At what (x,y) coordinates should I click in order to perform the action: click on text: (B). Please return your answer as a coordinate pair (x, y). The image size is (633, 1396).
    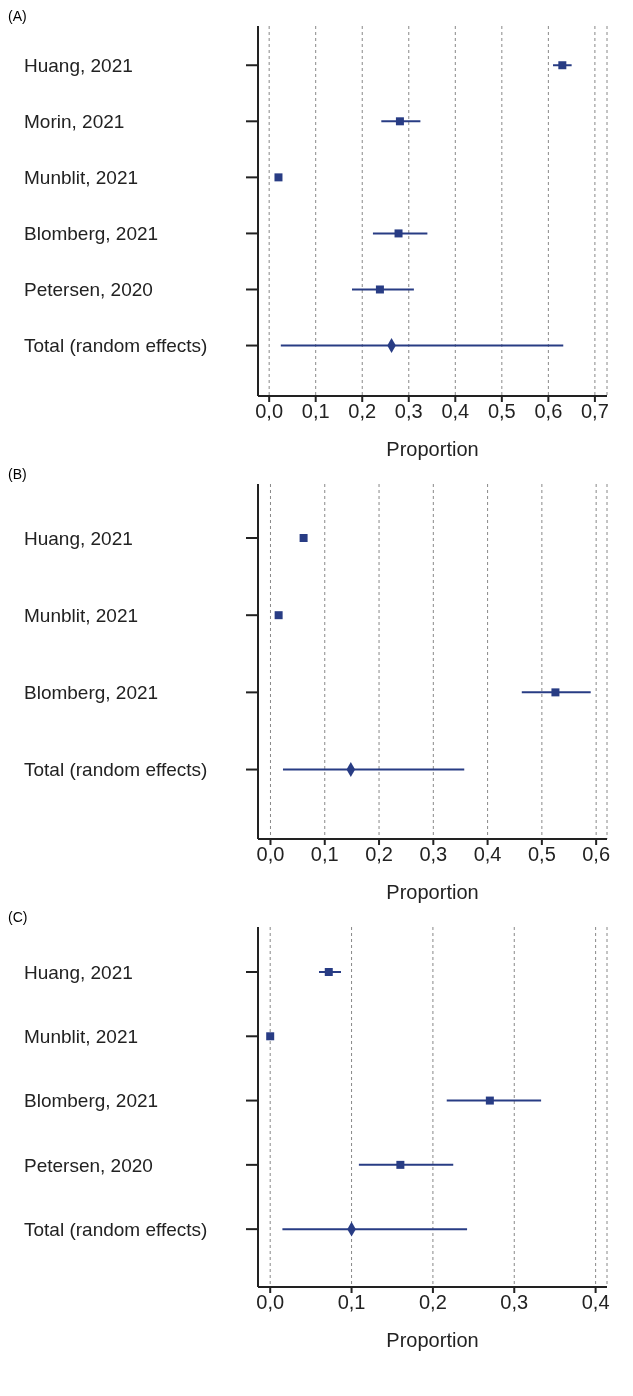
    Looking at the image, I should click on (18, 475).